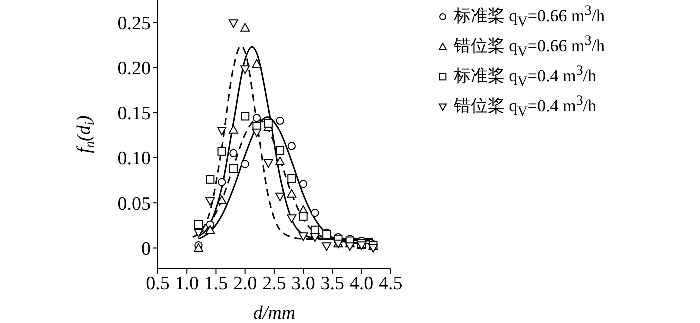 The height and width of the screenshot is (323, 700). Describe the element at coordinates (274, 313) in the screenshot. I see `x-axis-title: d/mm` at that location.